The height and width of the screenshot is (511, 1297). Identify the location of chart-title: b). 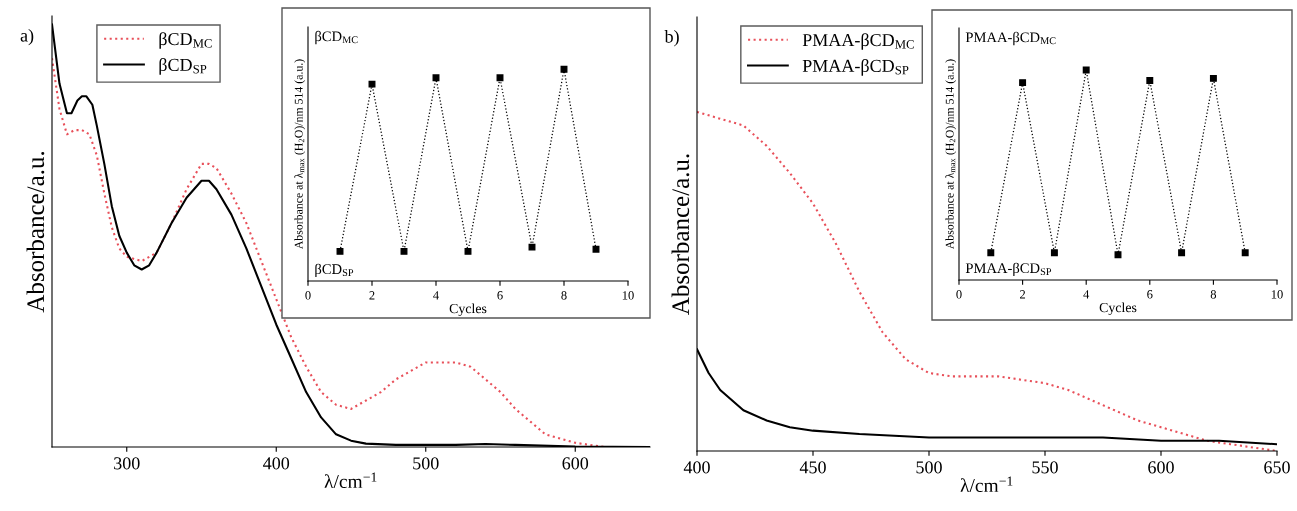
(671, 38).